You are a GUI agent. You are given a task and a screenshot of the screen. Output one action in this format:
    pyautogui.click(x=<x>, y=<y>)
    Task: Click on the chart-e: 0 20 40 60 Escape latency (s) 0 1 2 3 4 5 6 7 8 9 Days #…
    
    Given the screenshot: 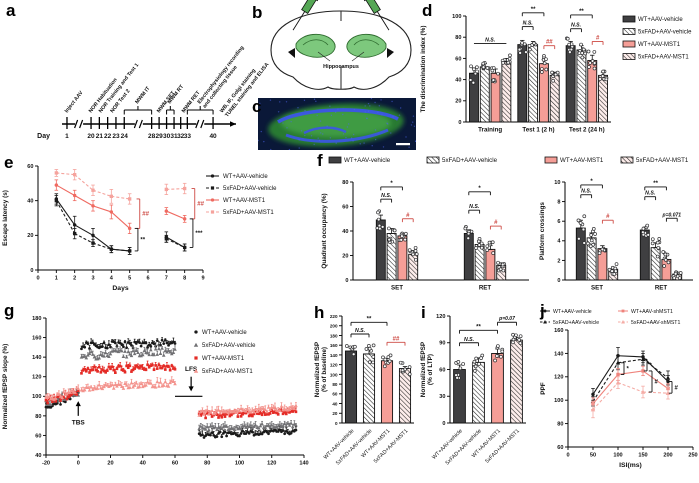 What is the action you would take?
    pyautogui.click(x=139, y=228)
    